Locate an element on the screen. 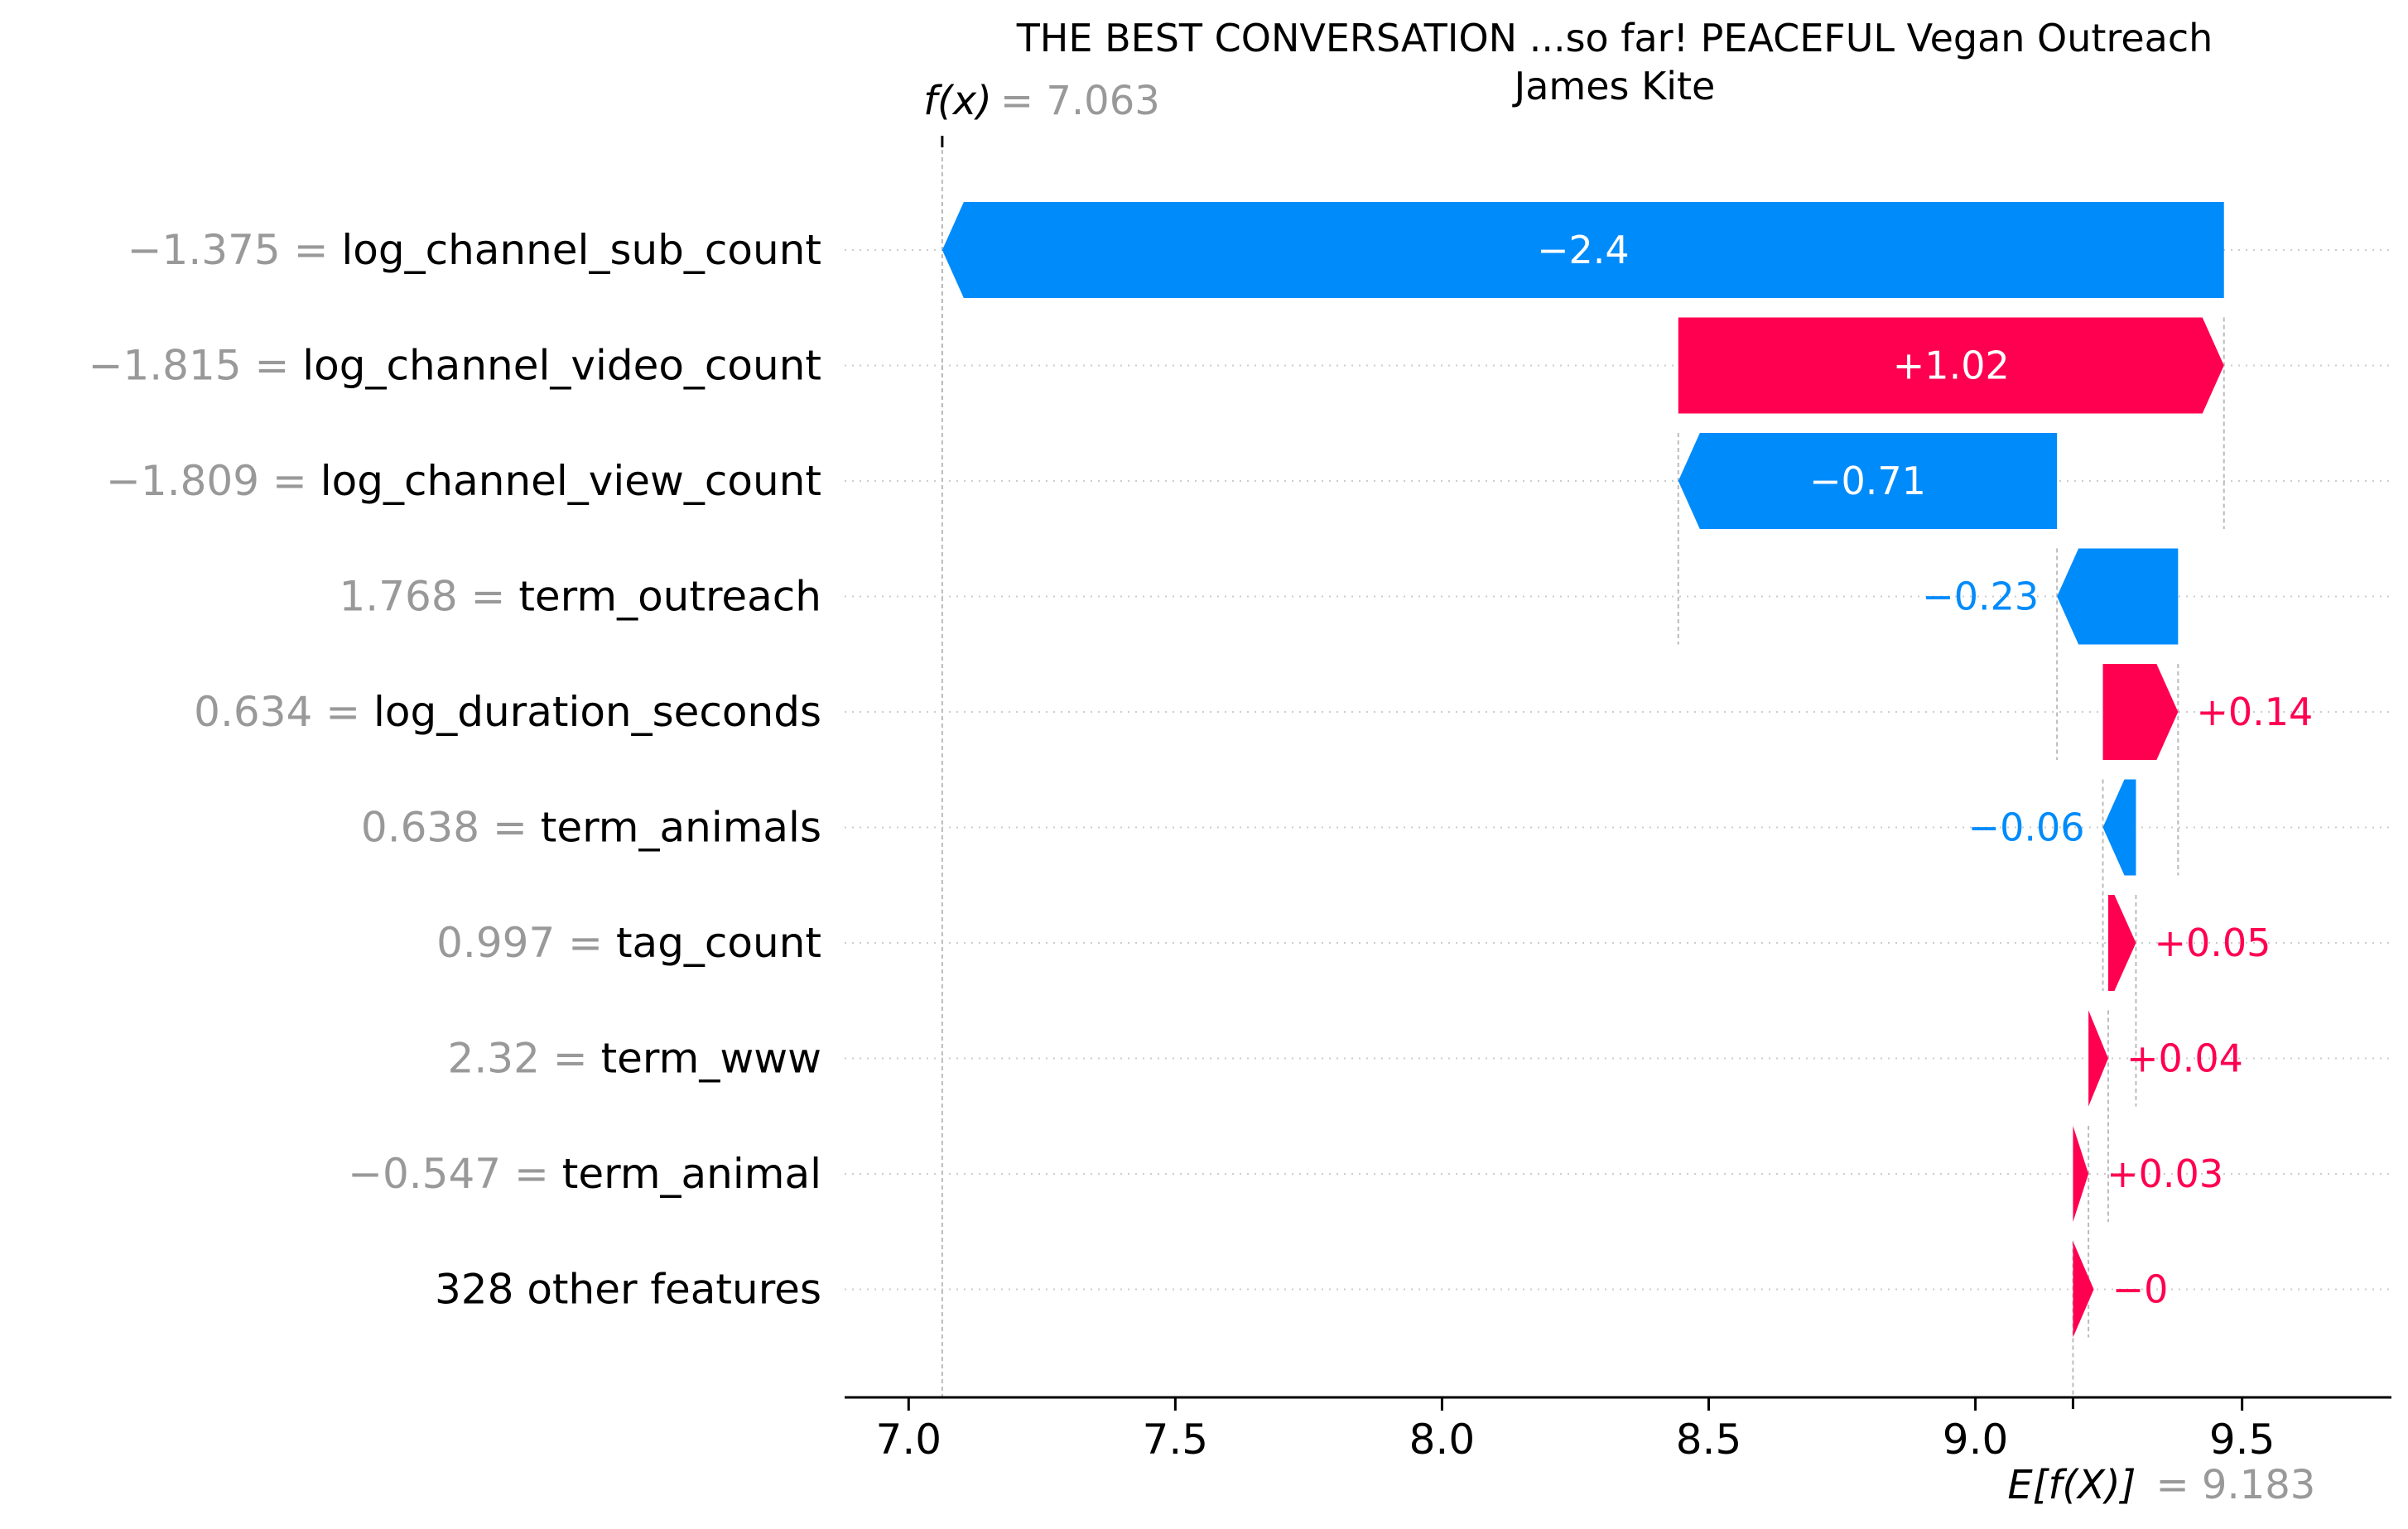 The image size is (2408, 1529). feature-name: log_channel_view_count is located at coordinates (571, 481).